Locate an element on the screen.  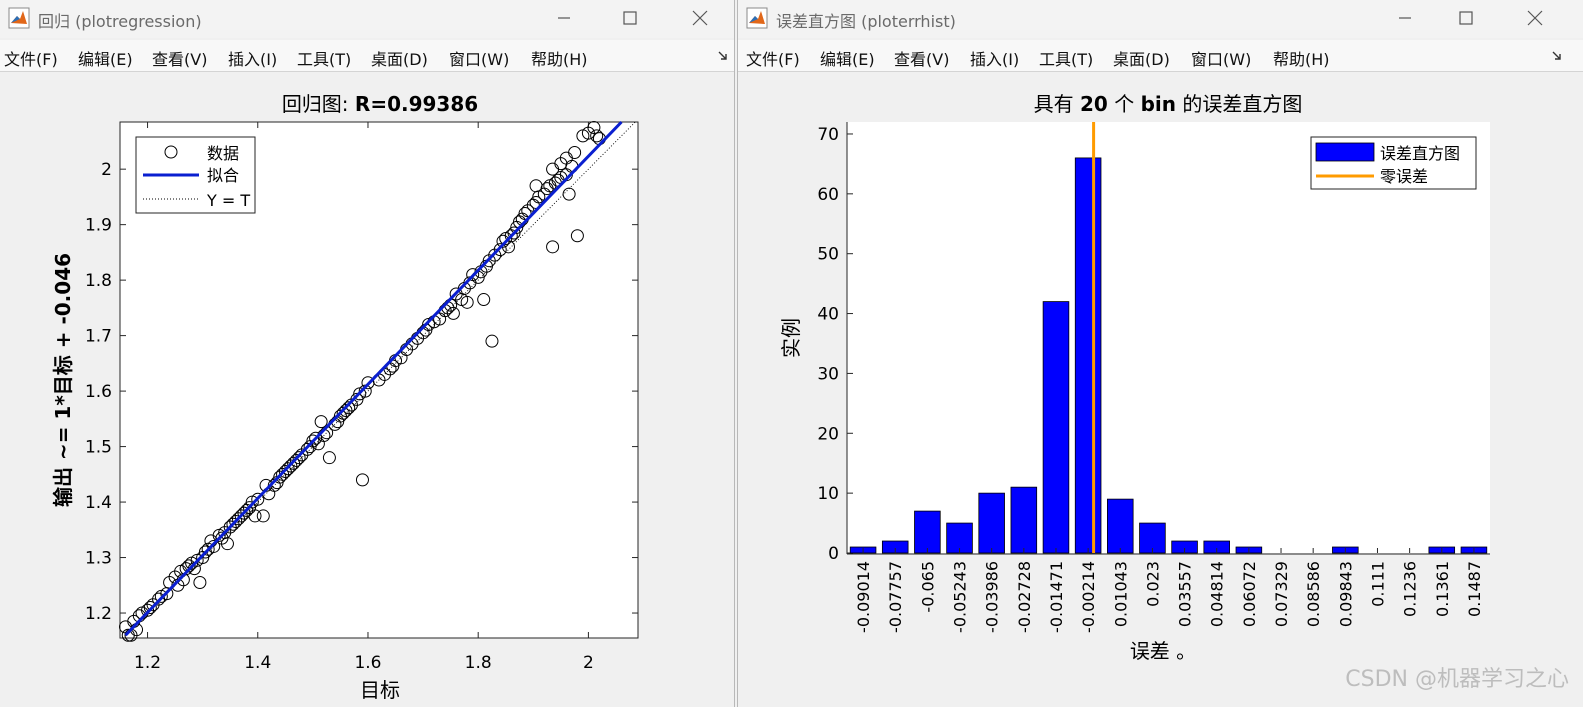
histogram-xtick-label: 0.1361 is located at coordinates (1442, 589).